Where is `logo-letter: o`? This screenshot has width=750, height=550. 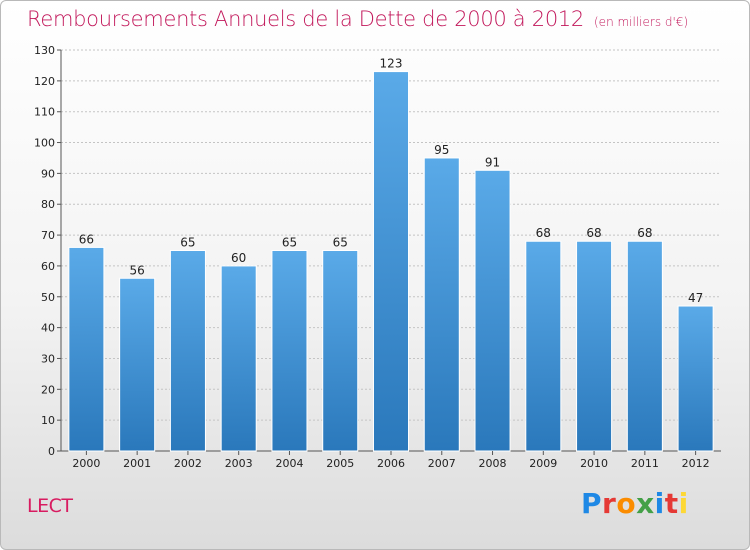 logo-letter: o is located at coordinates (626, 503).